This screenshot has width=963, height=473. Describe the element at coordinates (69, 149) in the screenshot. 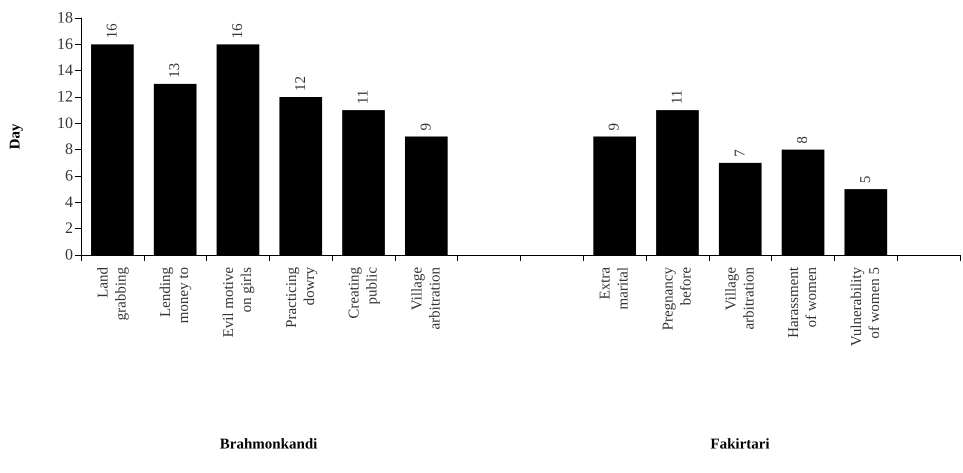

I see `y-tick-label: 8` at that location.